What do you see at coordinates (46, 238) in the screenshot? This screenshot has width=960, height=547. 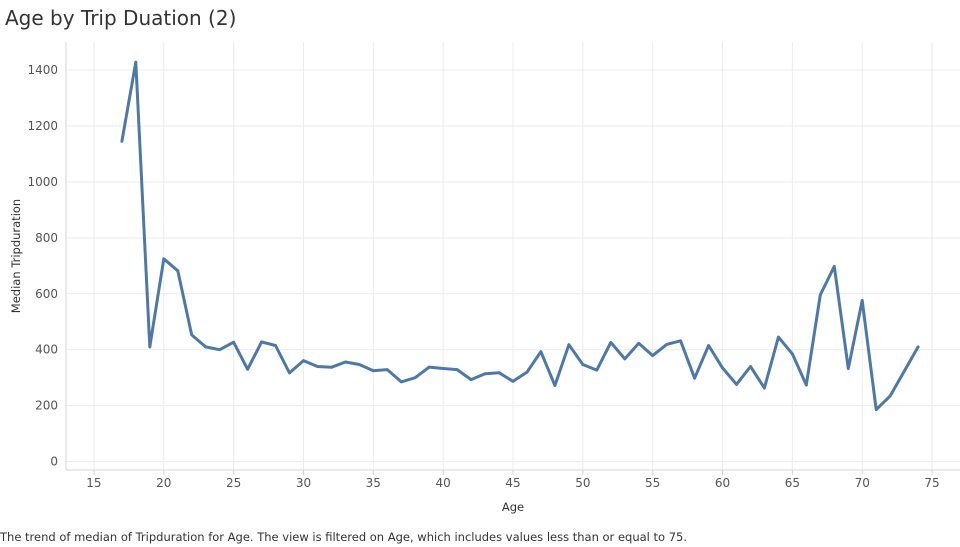 I see `y-tick-label: 800` at bounding box center [46, 238].